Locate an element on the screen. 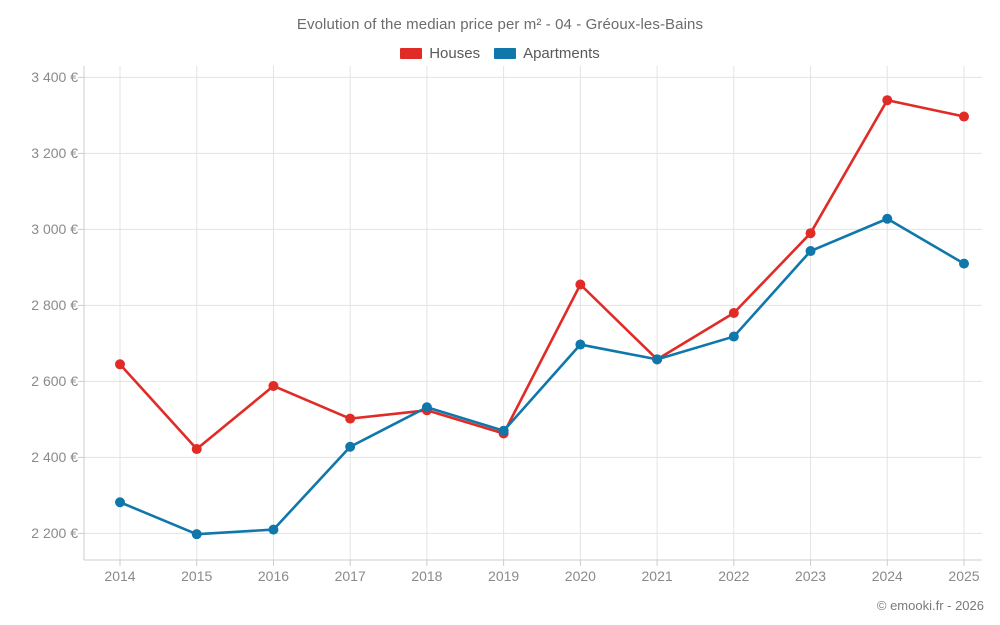 The image size is (1000, 625). data-point-houses-2014 is located at coordinates (120, 364).